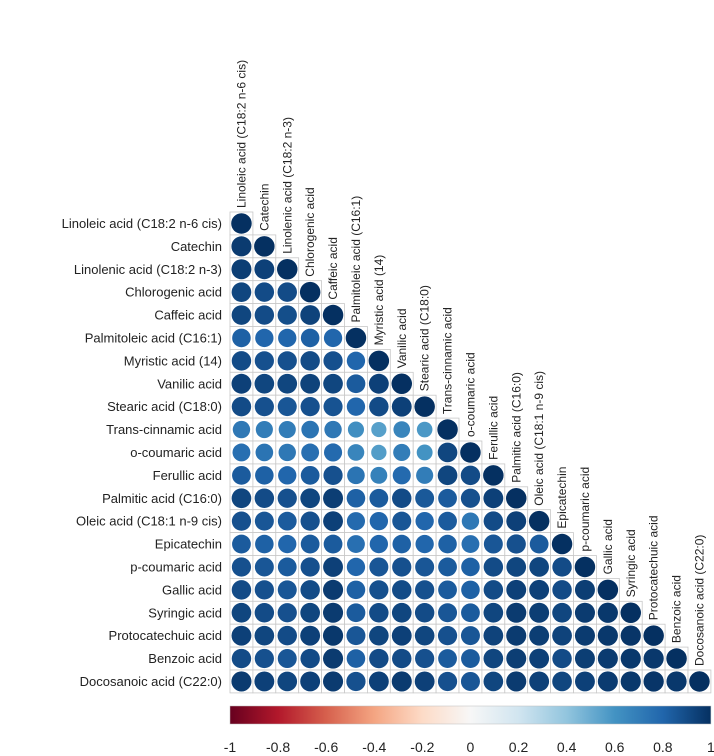  What do you see at coordinates (677, 609) in the screenshot?
I see `column-label: Benzoic acid` at bounding box center [677, 609].